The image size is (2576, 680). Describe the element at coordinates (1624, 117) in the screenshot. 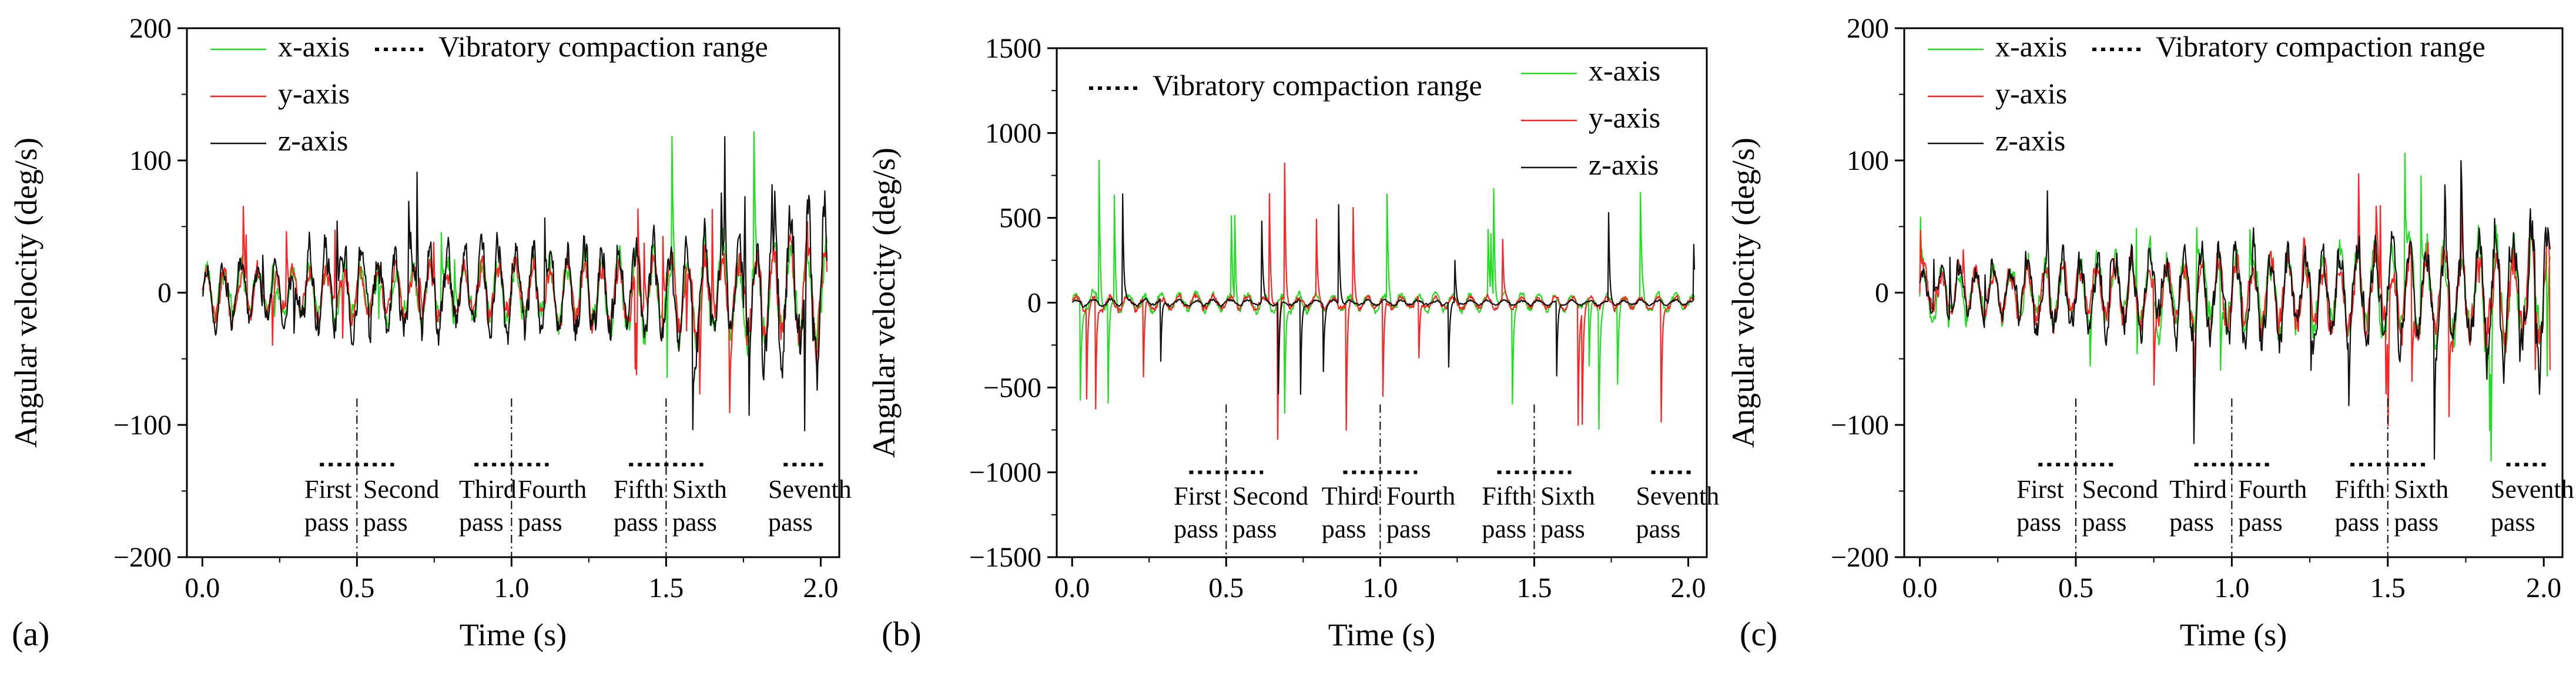

I see `panel-b-legend-y-axis-label: y-axis` at that location.